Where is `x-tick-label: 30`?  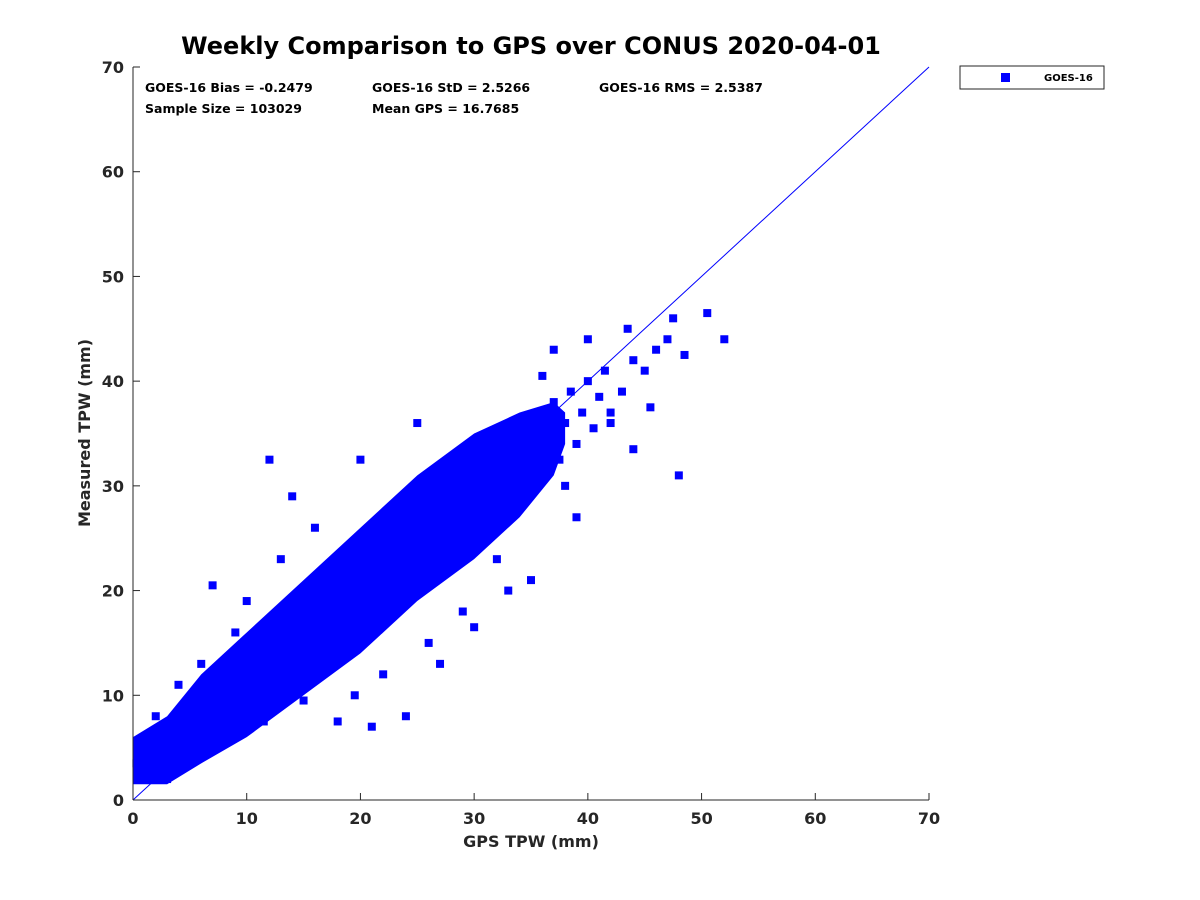 x-tick-label: 30 is located at coordinates (474, 818).